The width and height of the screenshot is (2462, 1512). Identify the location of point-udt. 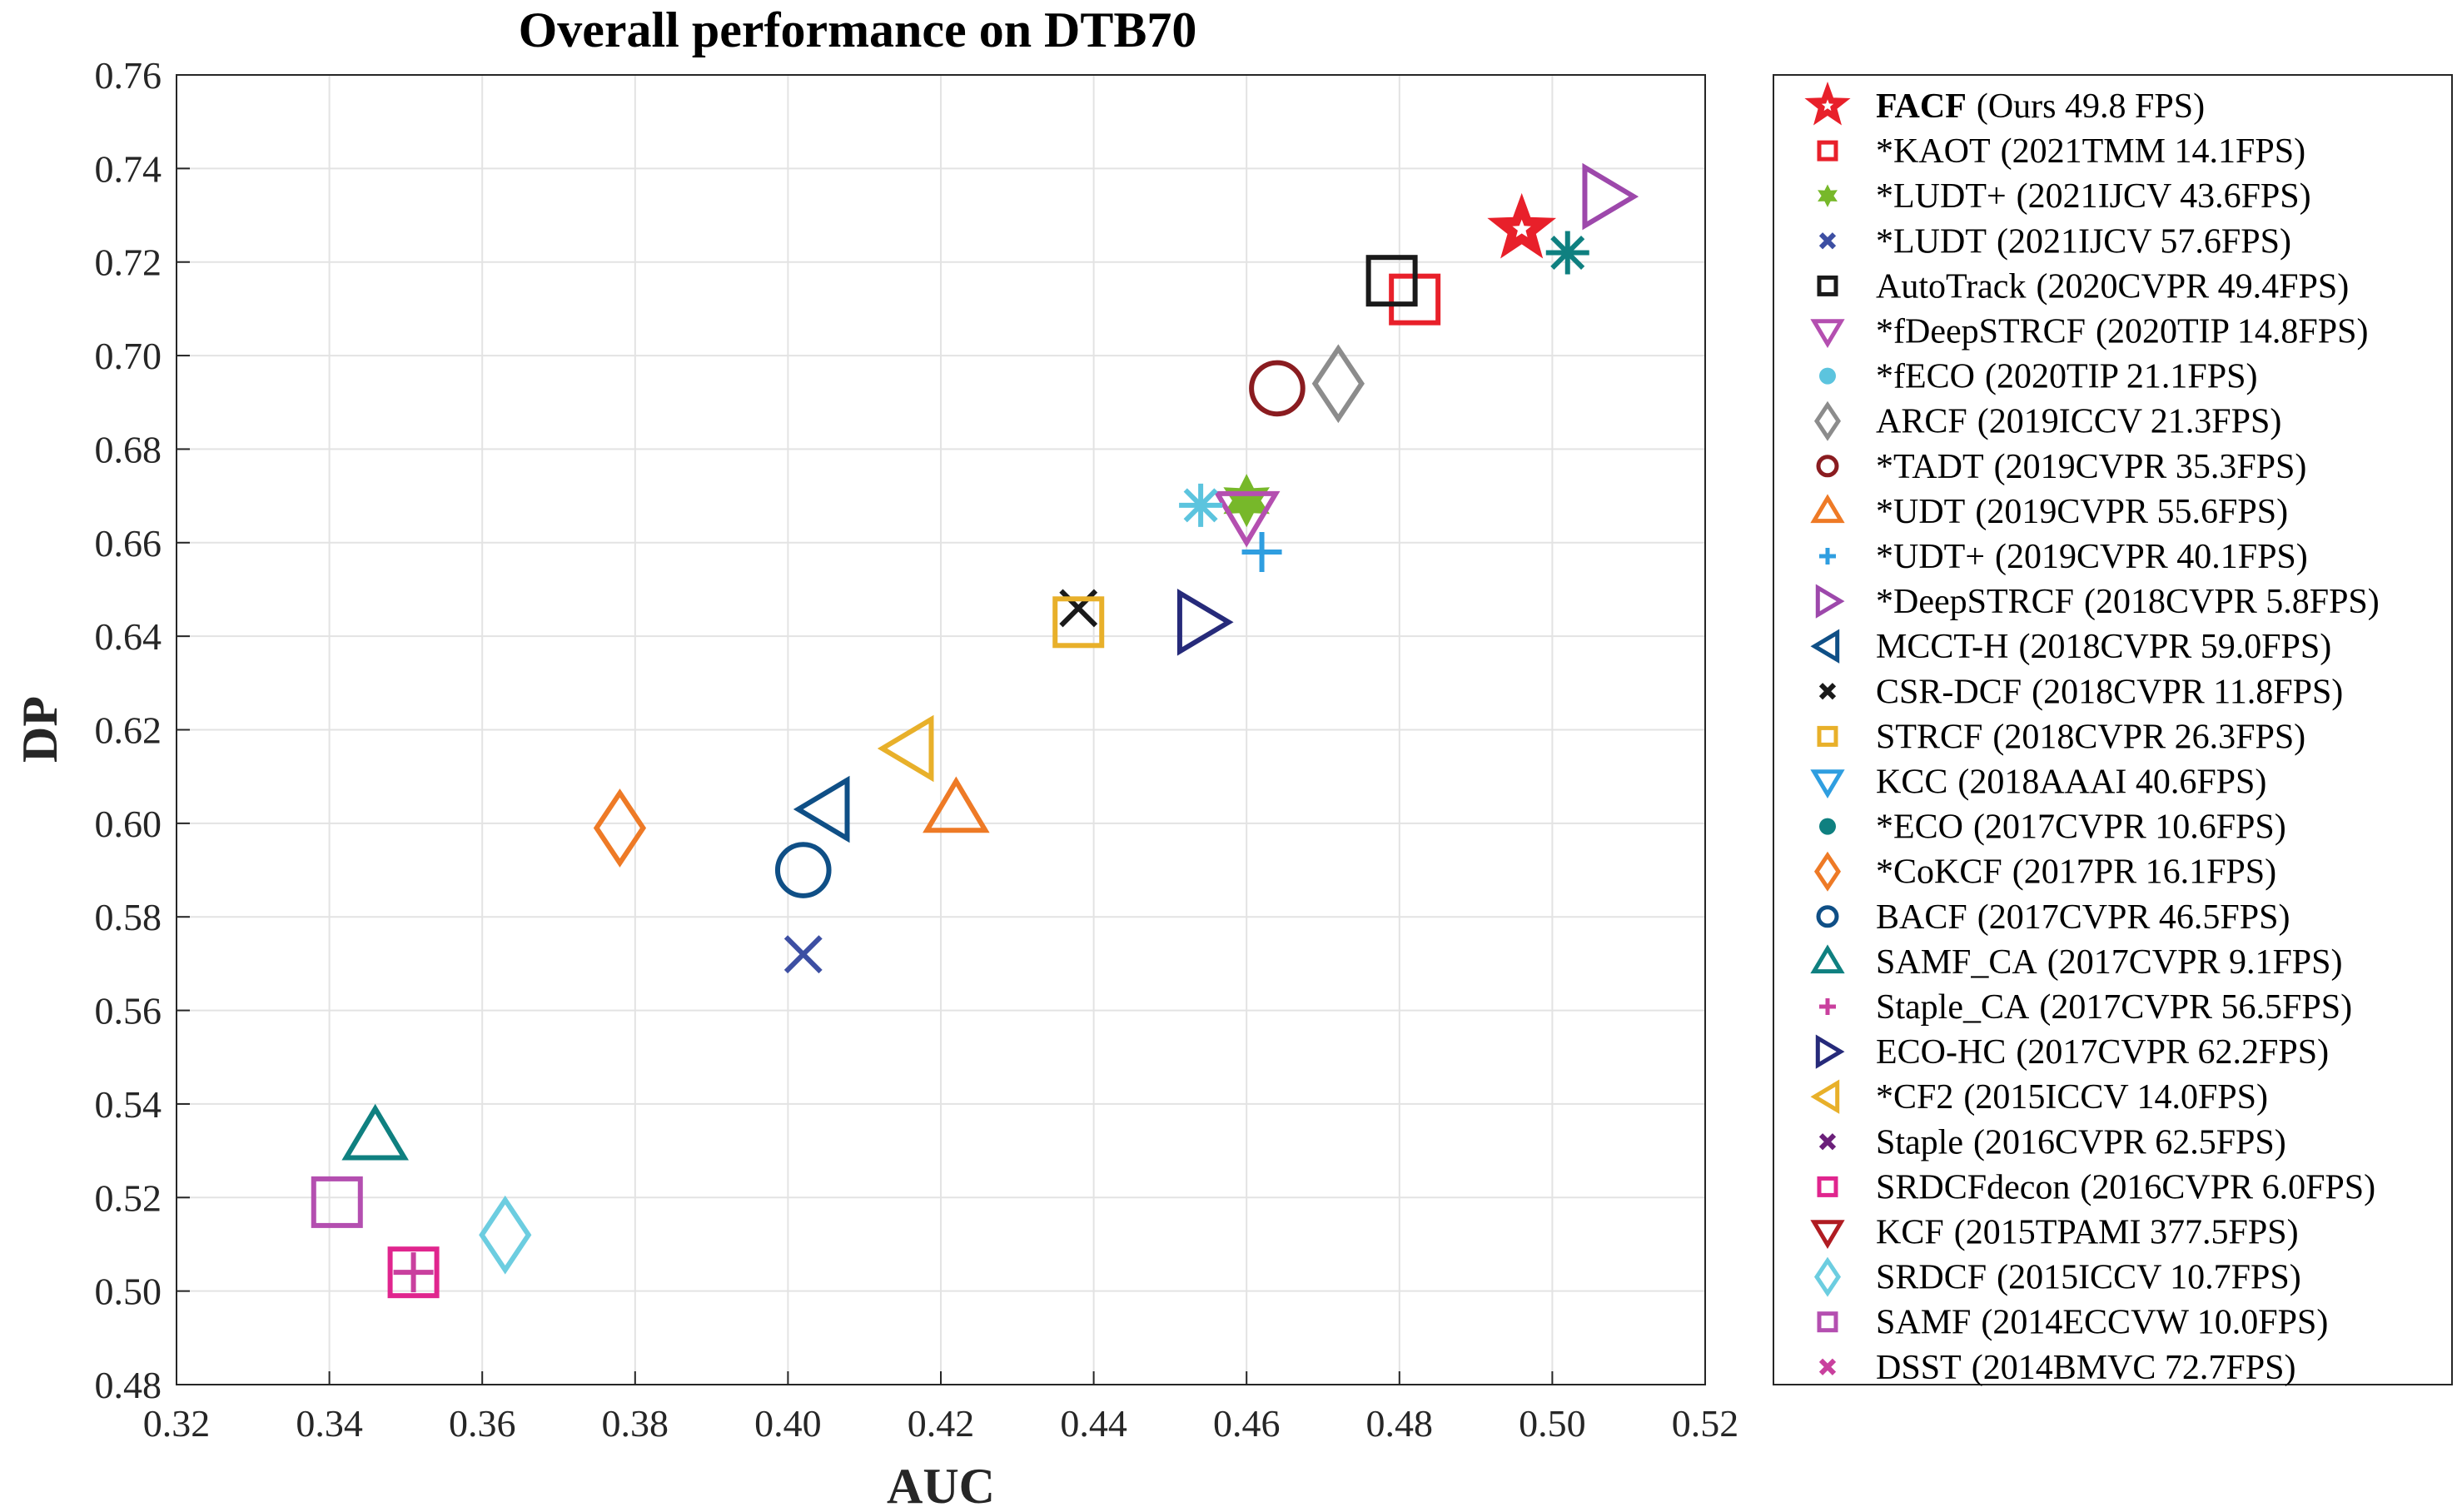
(956, 805).